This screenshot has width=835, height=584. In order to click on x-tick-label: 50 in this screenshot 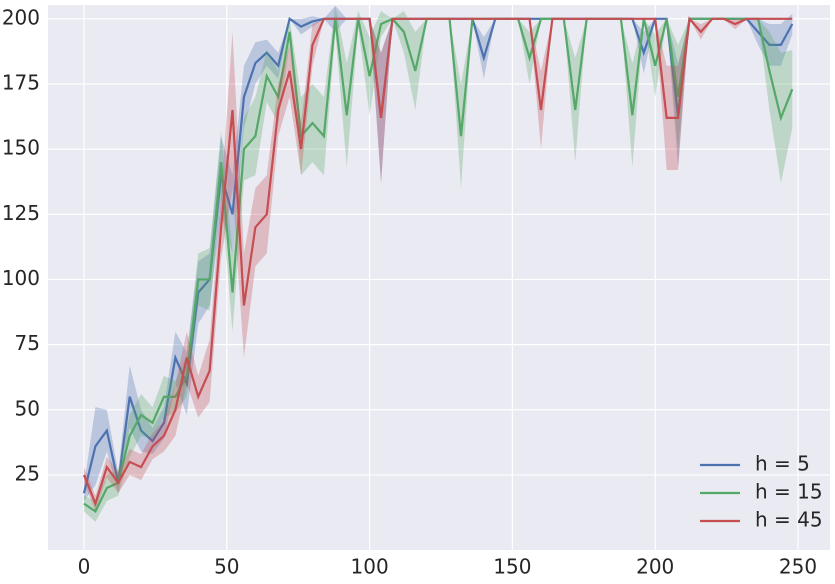, I will do `click(226, 567)`.